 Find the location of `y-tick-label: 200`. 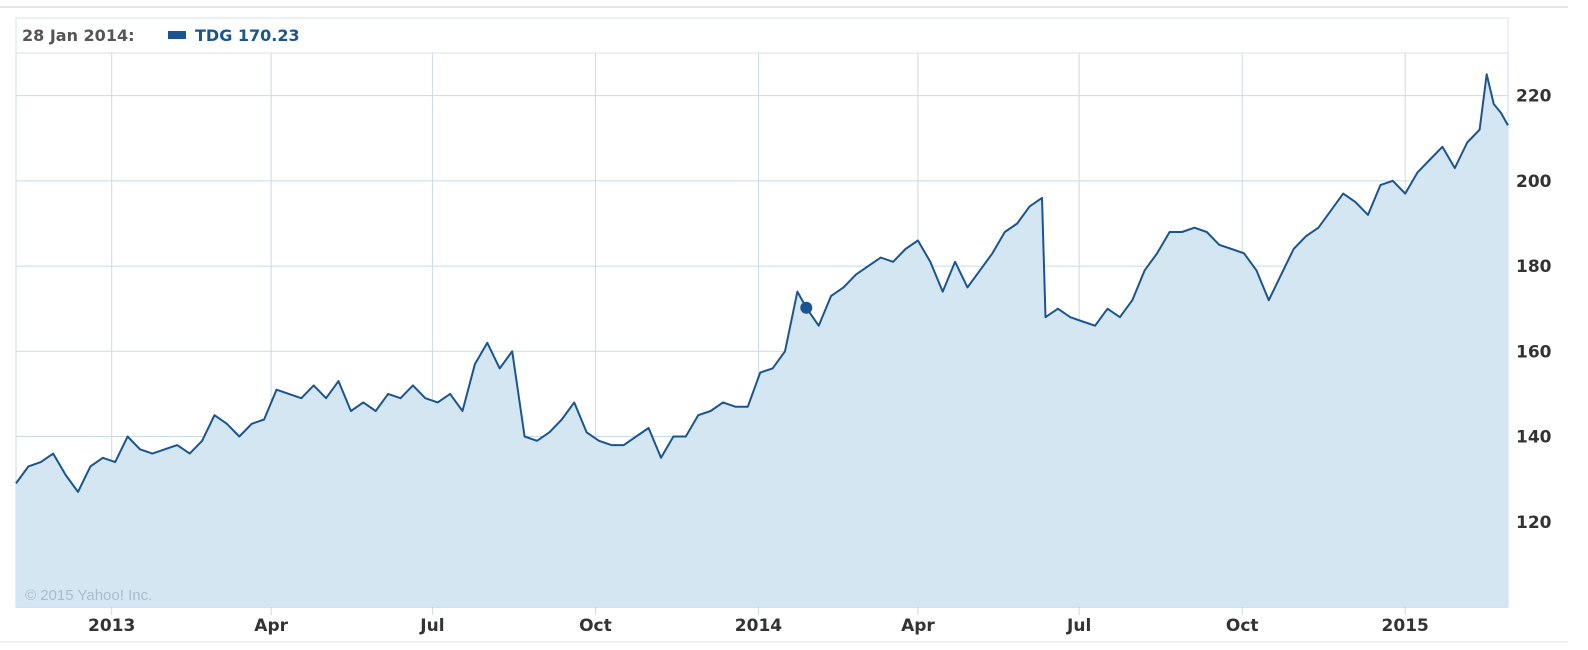

y-tick-label: 200 is located at coordinates (1534, 182).